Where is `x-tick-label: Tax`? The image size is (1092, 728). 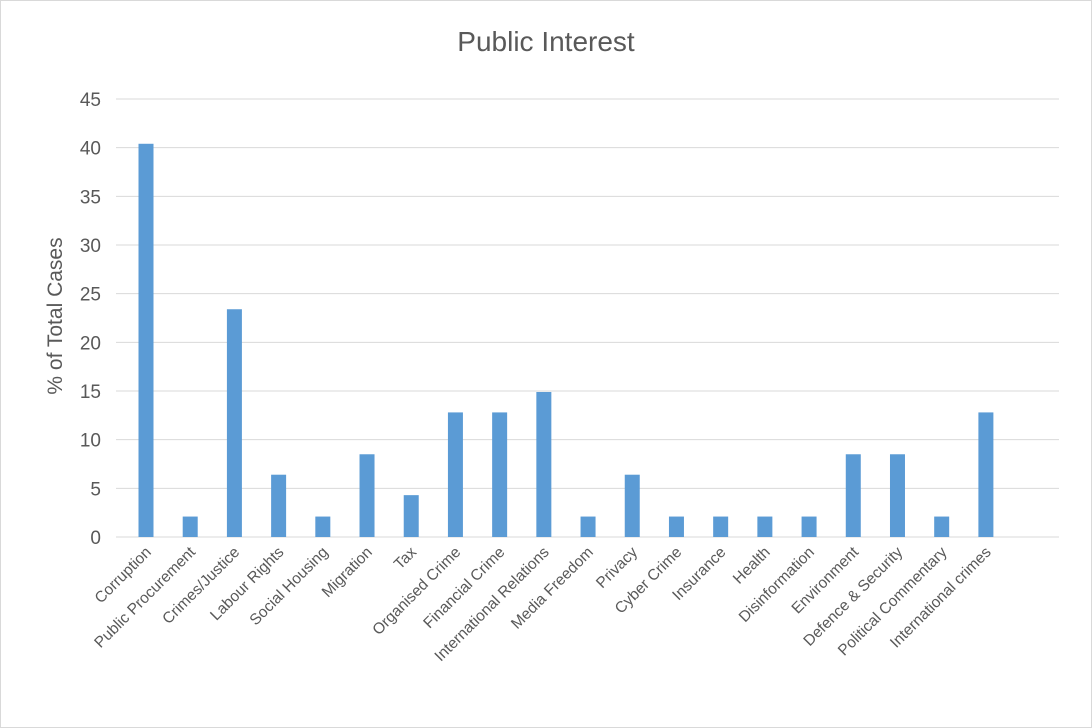
x-tick-label: Tax is located at coordinates (405, 558).